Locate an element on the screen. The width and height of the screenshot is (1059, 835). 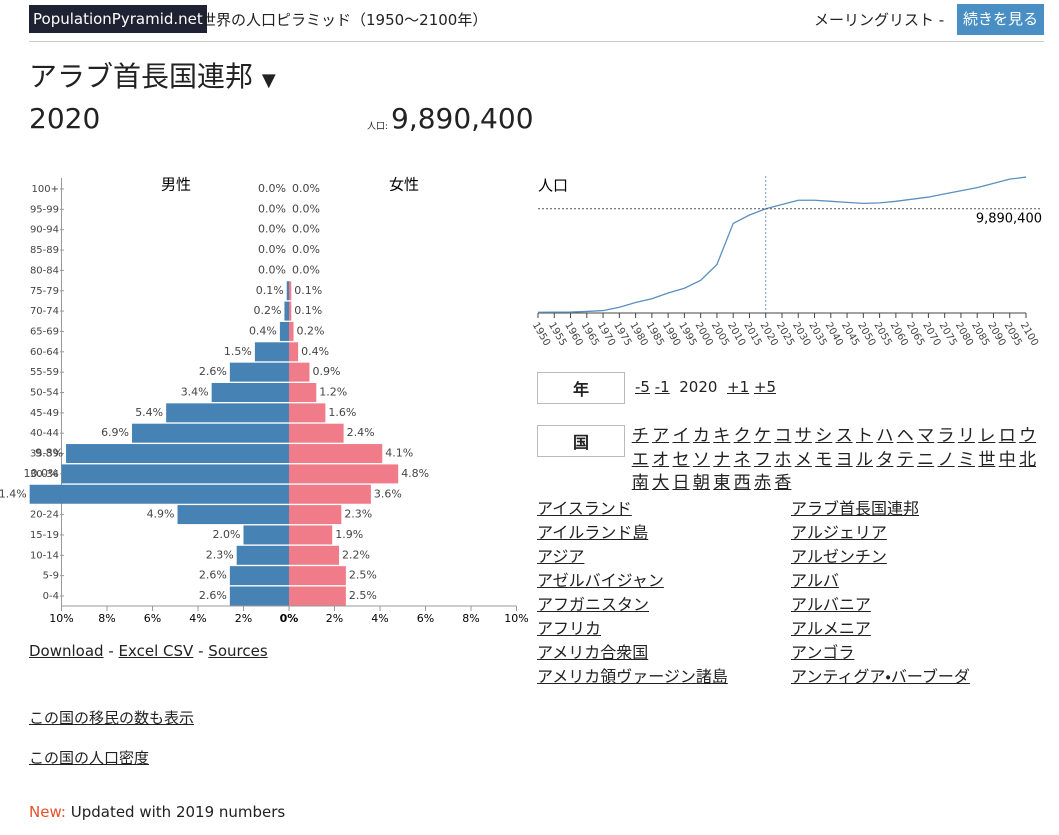
letter-link: コ is located at coordinates (783, 436).